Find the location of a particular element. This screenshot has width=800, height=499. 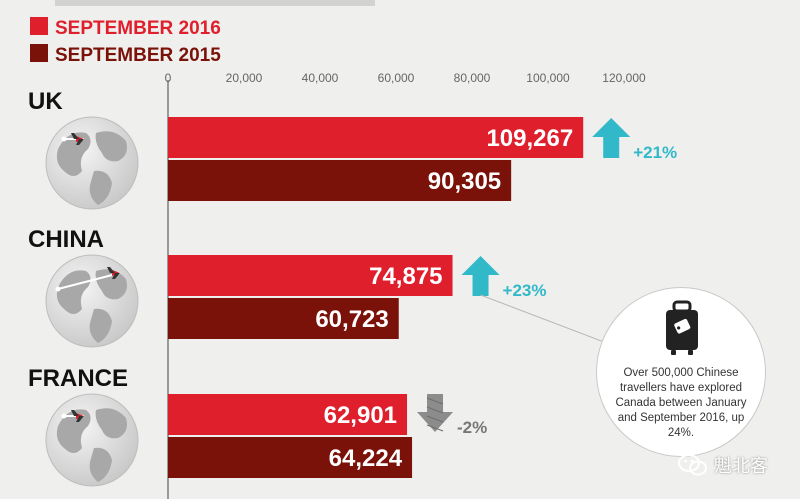

x-tick-label: 40,000 is located at coordinates (320, 78).